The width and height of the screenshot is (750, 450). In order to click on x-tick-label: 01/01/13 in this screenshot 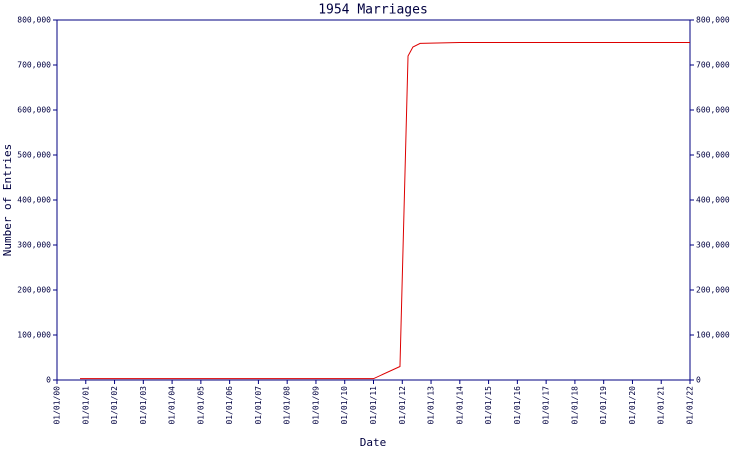, I will do `click(431, 405)`.